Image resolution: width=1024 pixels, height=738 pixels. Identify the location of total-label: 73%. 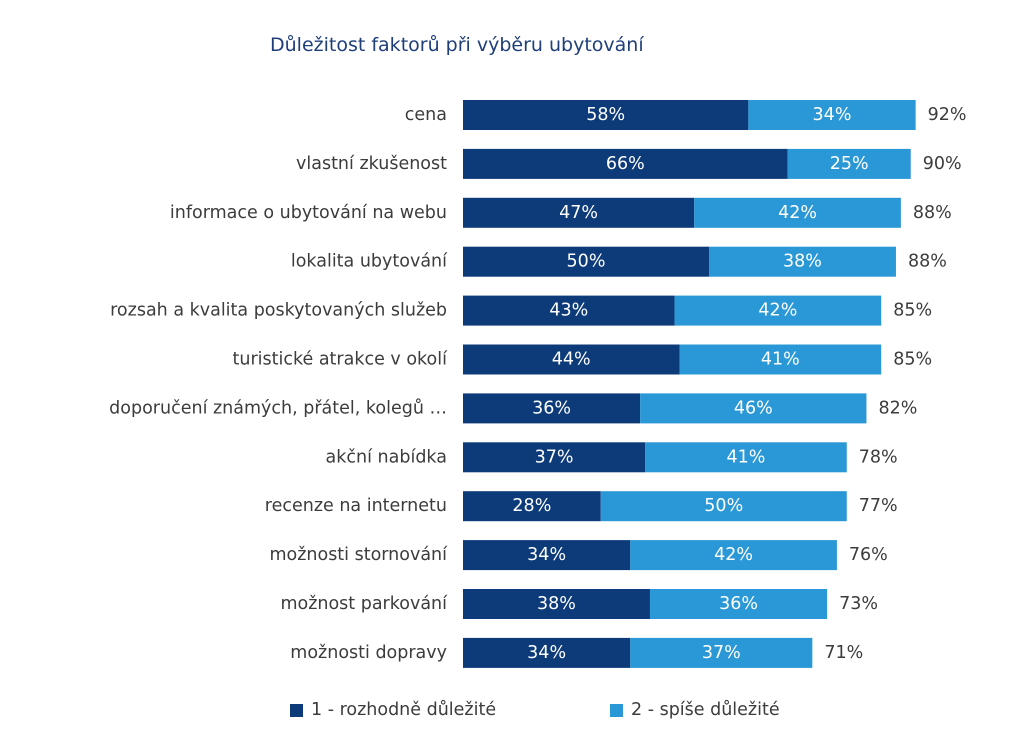
(858, 604).